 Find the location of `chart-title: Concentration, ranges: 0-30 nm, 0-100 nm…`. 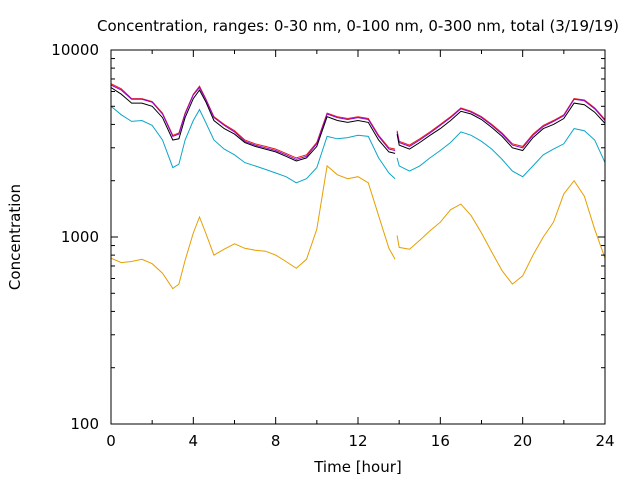

chart-title: Concentration, ranges: 0-30 nm, 0-100 nm… is located at coordinates (358, 26).